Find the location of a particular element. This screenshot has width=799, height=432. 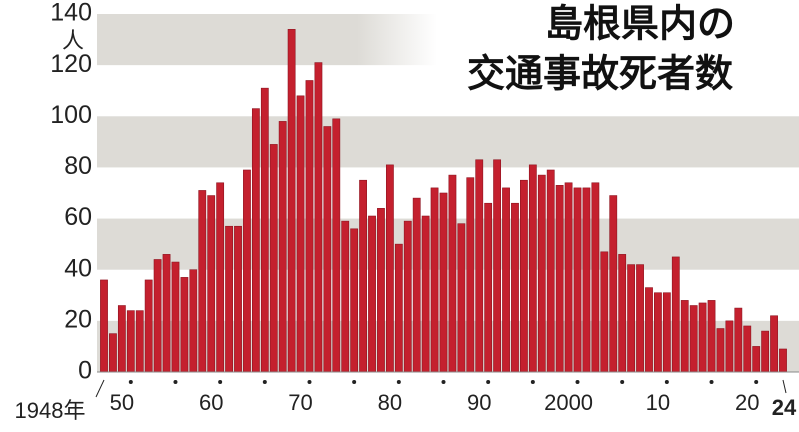

y-tick-label: 40 is located at coordinates (78, 268).